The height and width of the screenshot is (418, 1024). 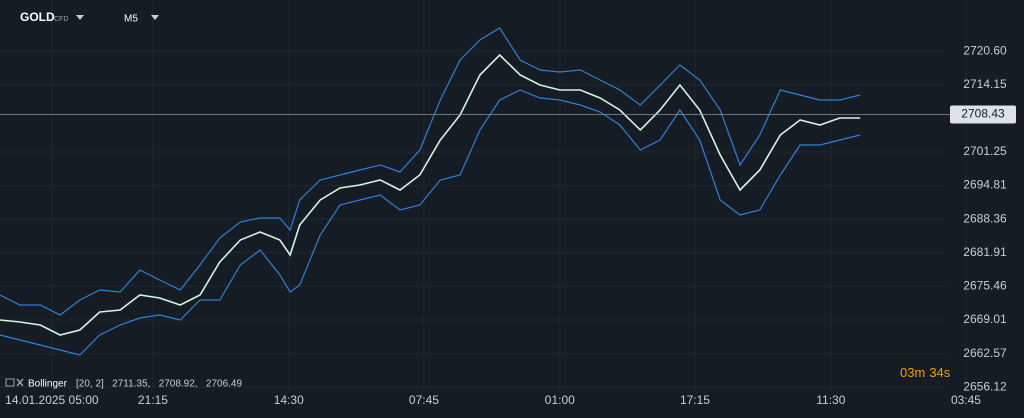 What do you see at coordinates (985, 319) in the screenshot?
I see `y-tick-label: 2669.01` at bounding box center [985, 319].